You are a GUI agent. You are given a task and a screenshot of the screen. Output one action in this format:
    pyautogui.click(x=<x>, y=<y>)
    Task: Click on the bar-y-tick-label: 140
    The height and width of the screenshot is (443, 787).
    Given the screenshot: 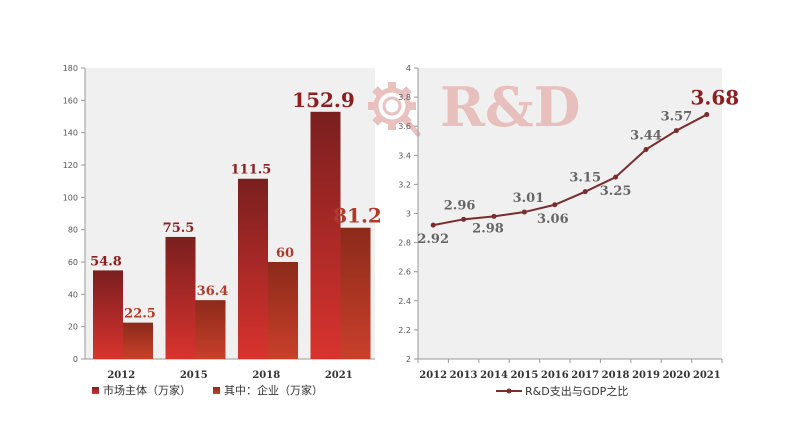 What is the action you would take?
    pyautogui.click(x=70, y=133)
    